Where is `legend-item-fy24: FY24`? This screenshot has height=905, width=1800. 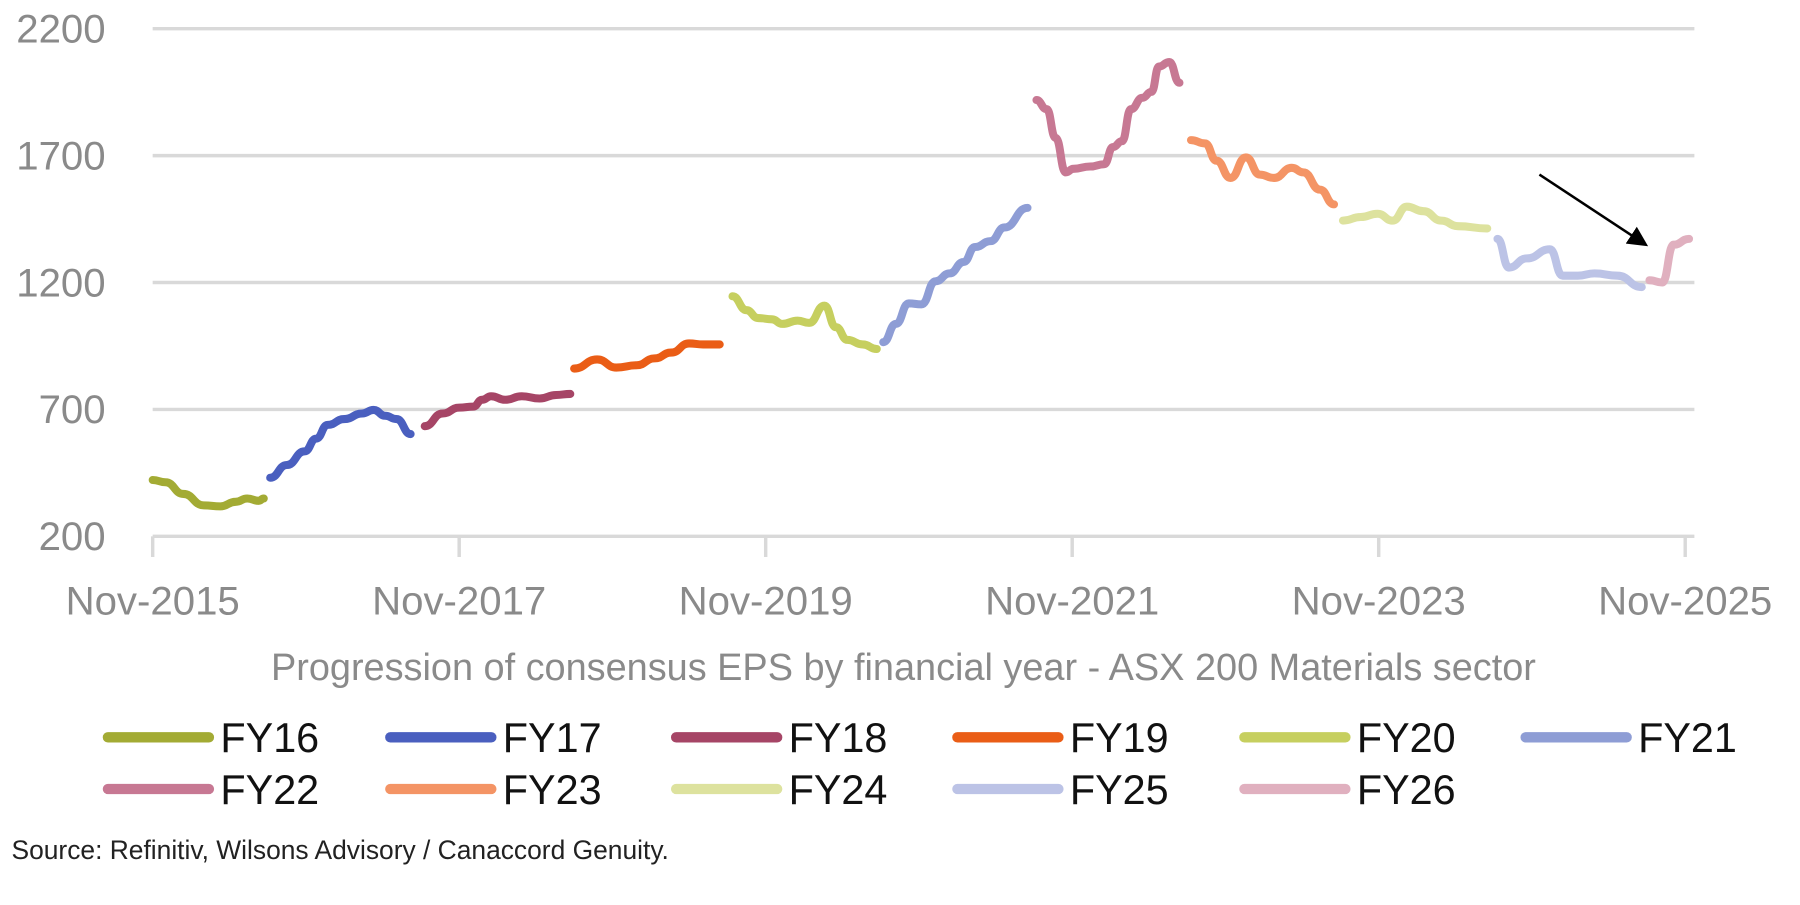 legend-item-fy24: FY24 is located at coordinates (779, 790).